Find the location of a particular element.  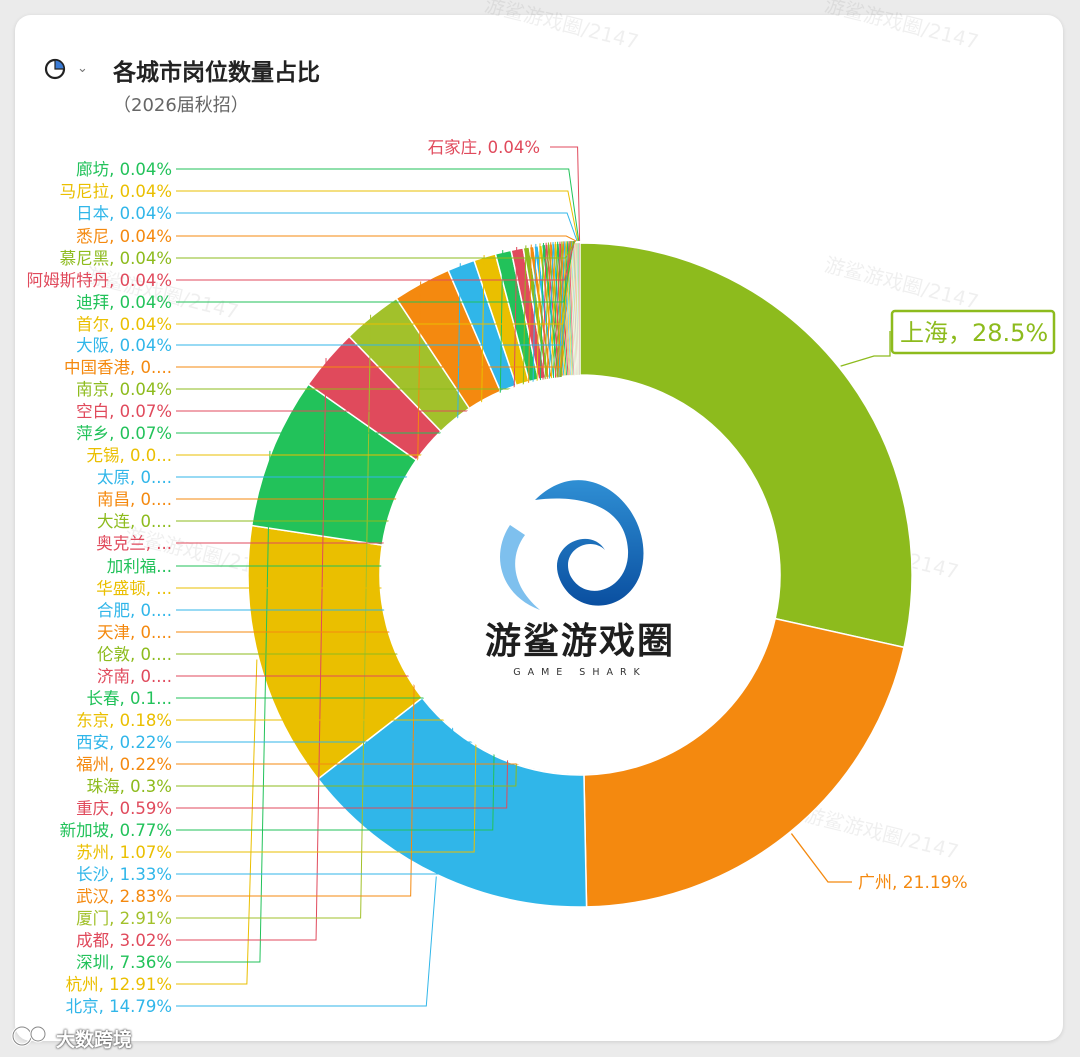

data-label-大阪: 大阪, 0.04% is located at coordinates (124, 345).